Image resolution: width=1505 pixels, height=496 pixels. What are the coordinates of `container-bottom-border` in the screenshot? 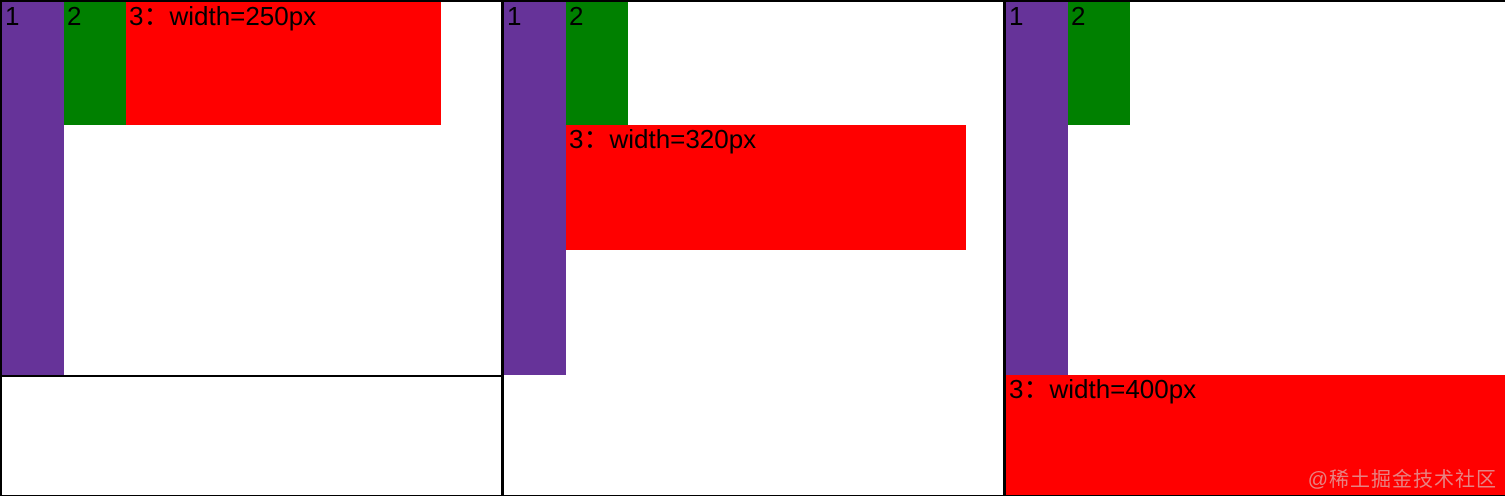 It's located at (251, 376).